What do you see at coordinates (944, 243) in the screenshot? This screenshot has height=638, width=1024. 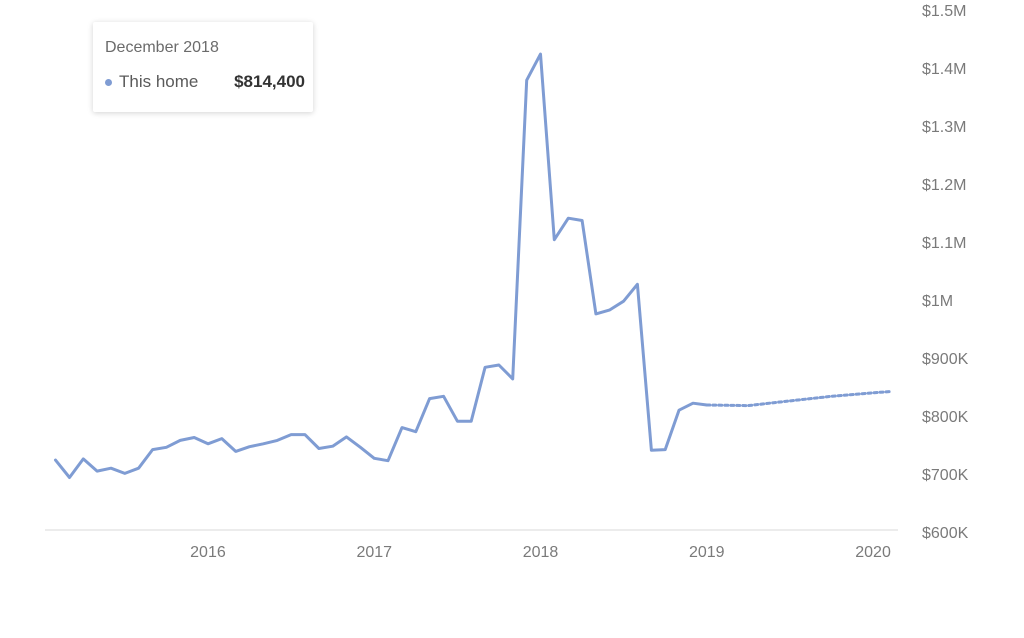 I see `y-tick-label: $1.1M` at bounding box center [944, 243].